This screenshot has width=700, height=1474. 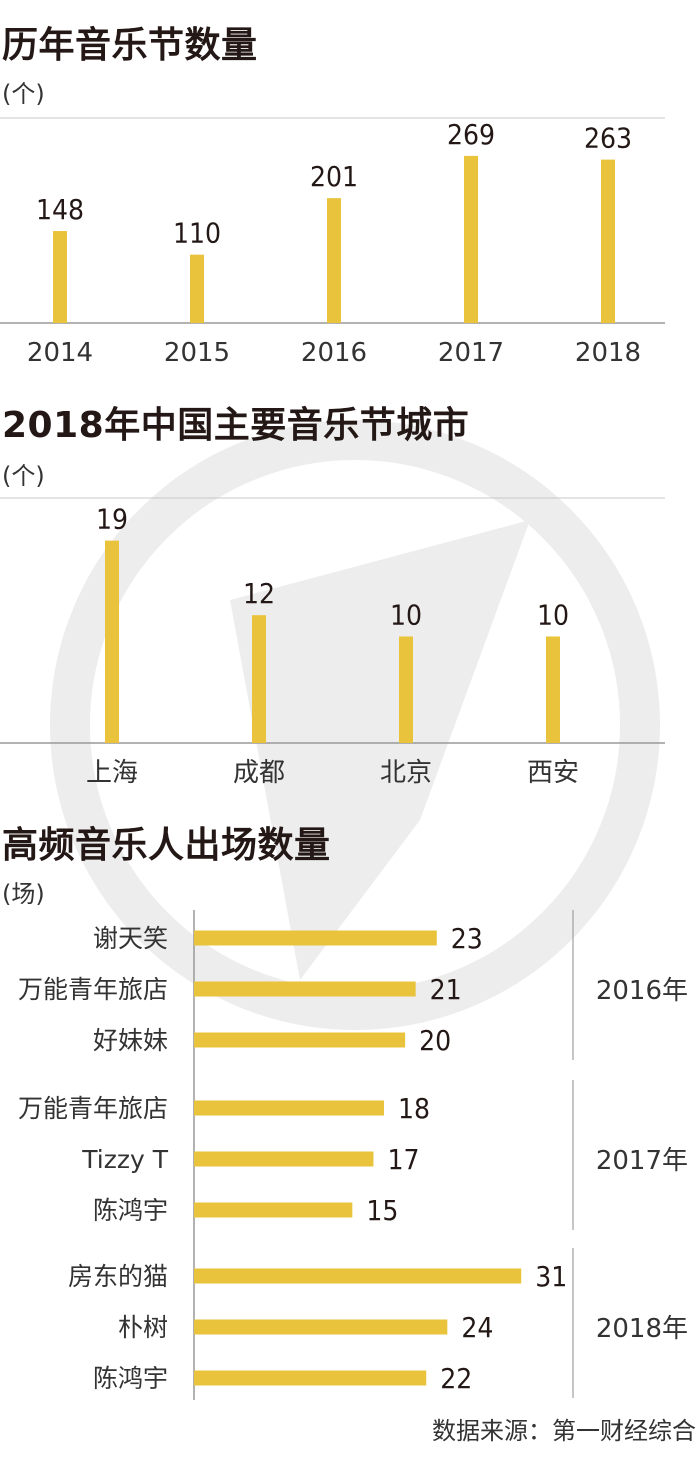 What do you see at coordinates (406, 689) in the screenshot?
I see `bar-北京` at bounding box center [406, 689].